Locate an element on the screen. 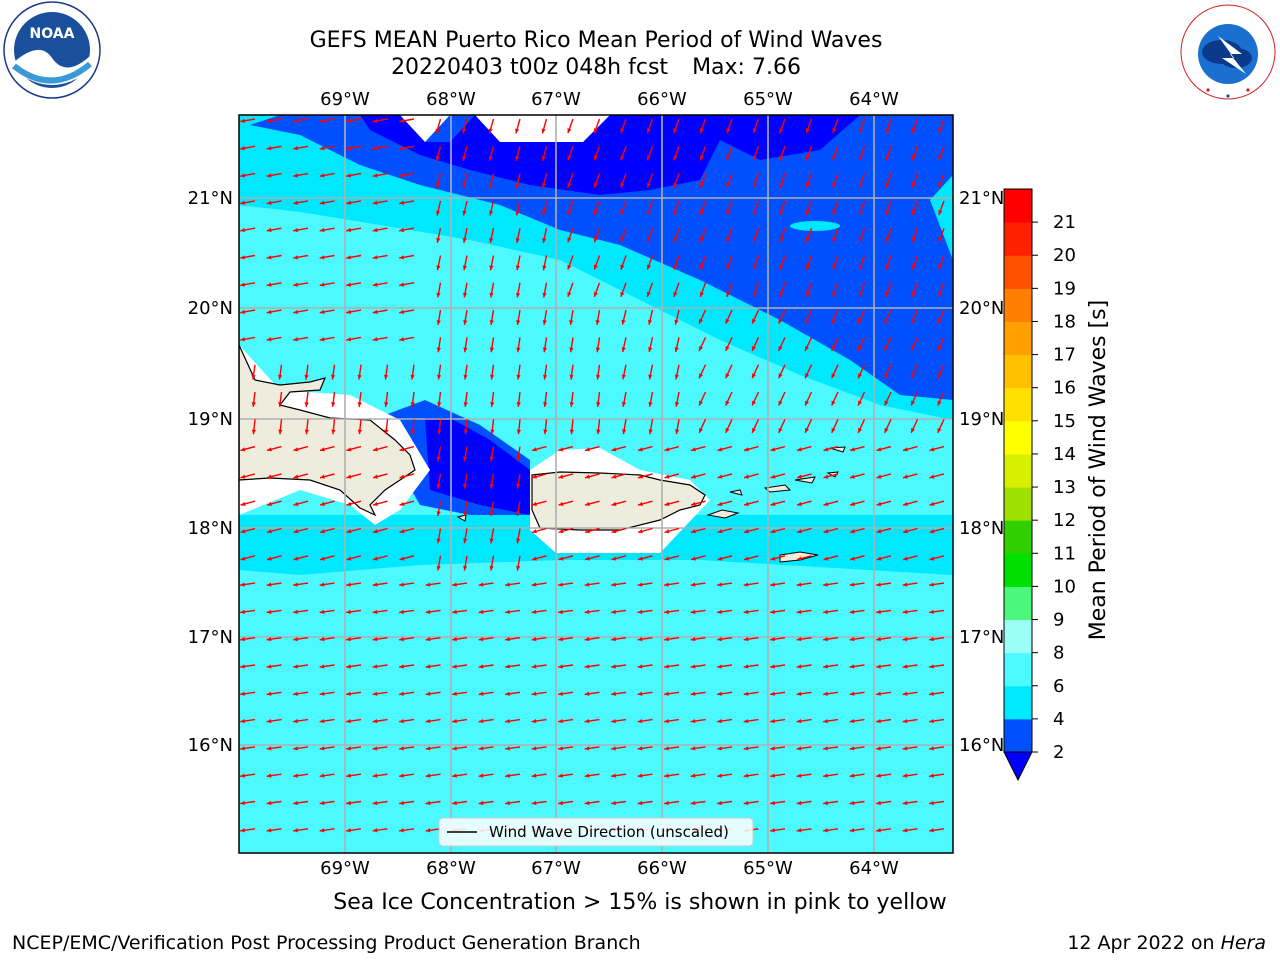 The width and height of the screenshot is (1280, 960). hispaniola-land is located at coordinates (327, 430).